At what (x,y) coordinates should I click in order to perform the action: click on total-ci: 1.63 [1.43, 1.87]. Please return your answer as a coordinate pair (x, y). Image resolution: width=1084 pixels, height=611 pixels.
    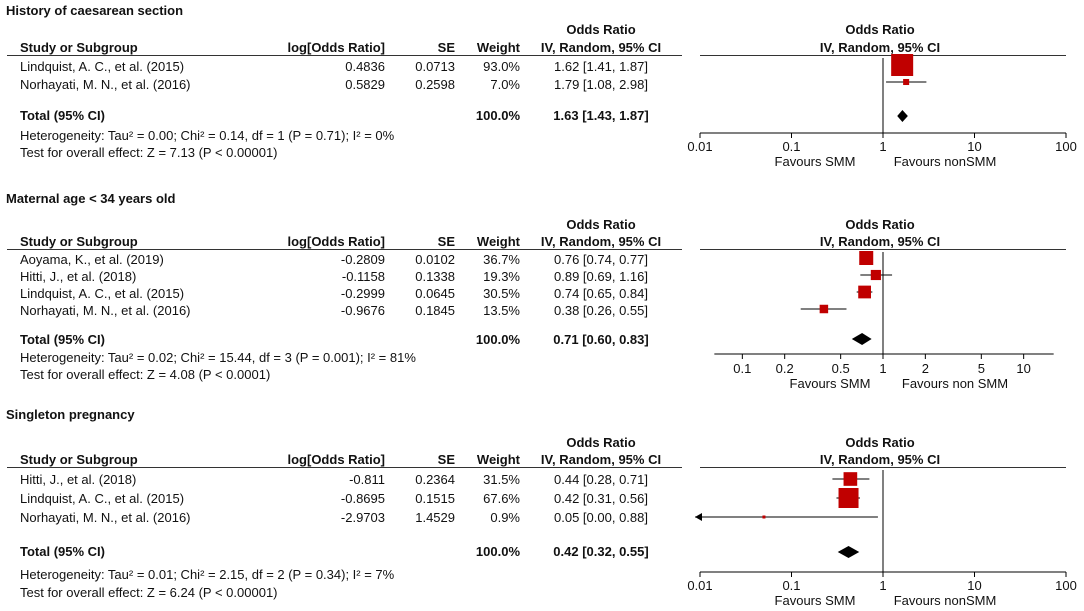
    Looking at the image, I should click on (601, 115).